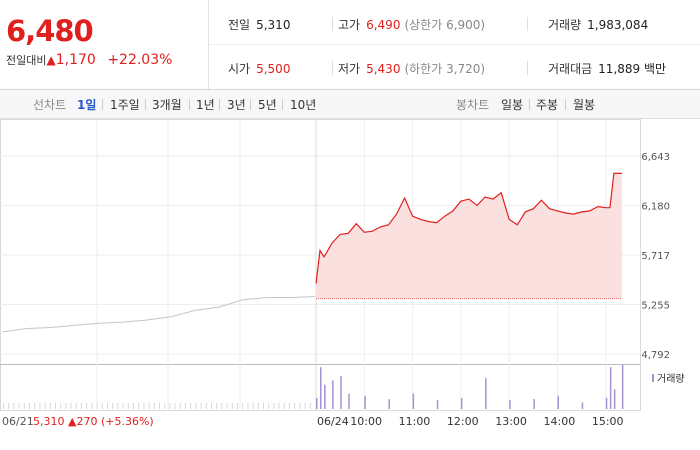 This screenshot has height=450, width=700. Describe the element at coordinates (167, 105) in the screenshot. I see `tab-3month: 3개월` at that location.